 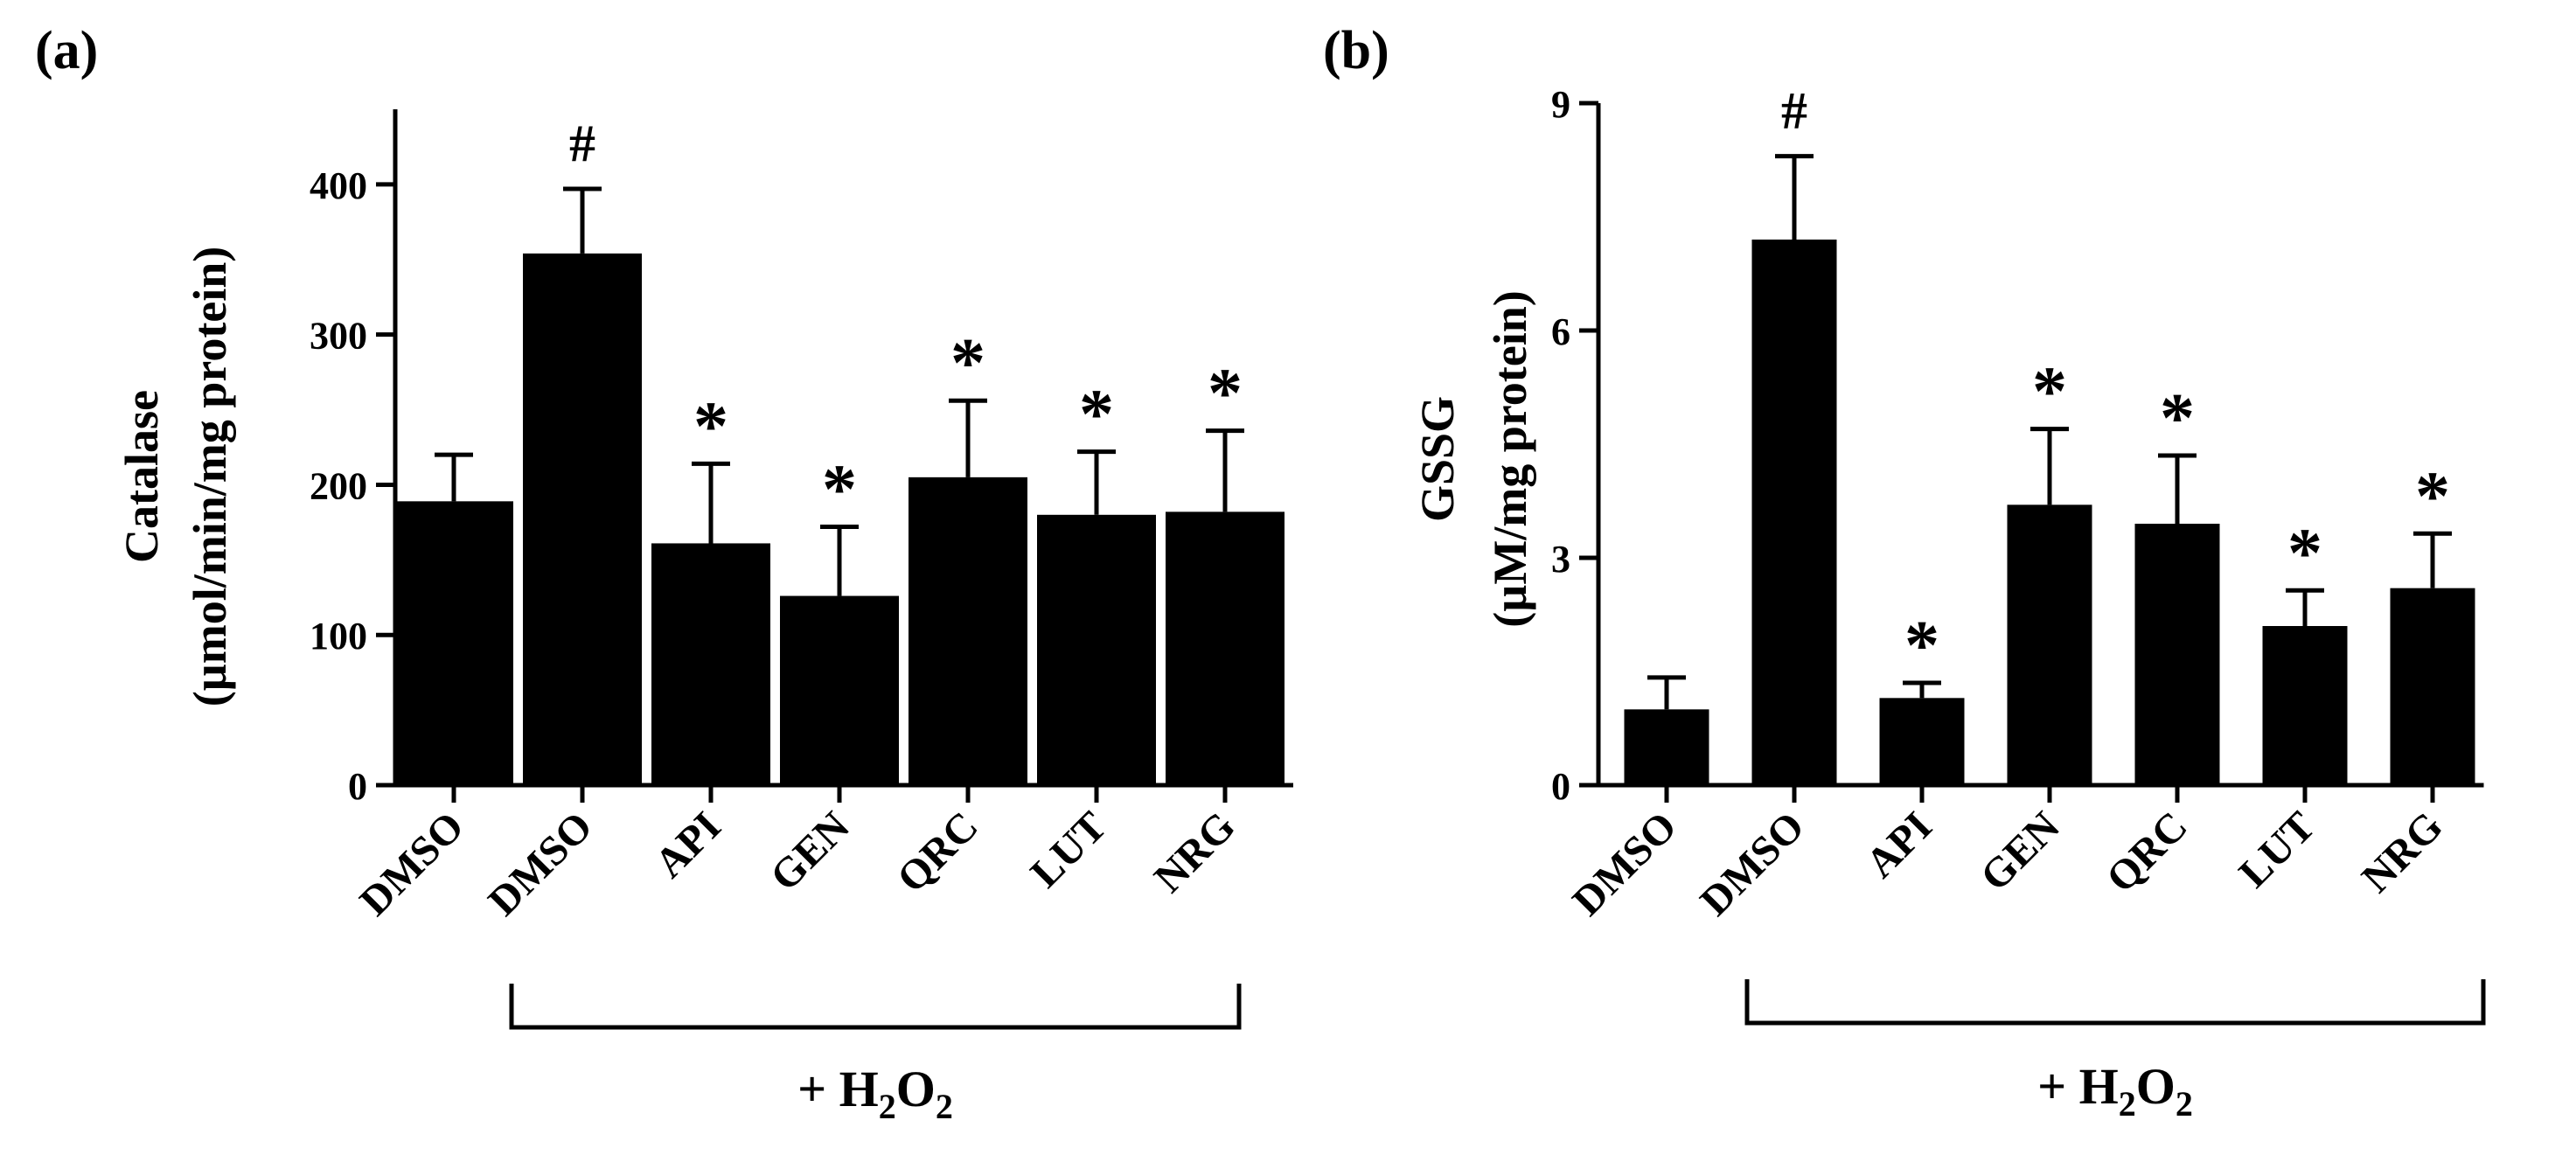 I want to click on y-tick-label: 100, so click(x=338, y=636).